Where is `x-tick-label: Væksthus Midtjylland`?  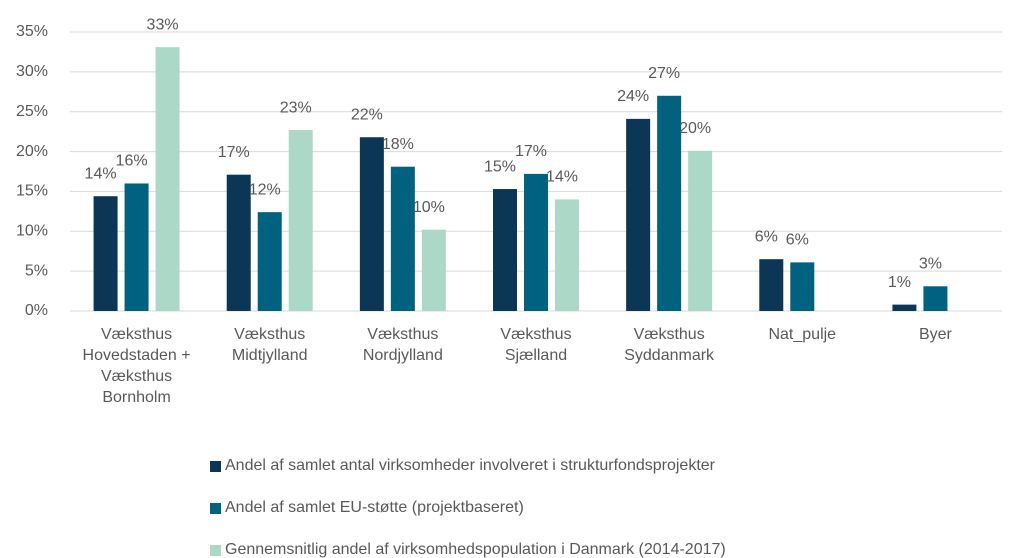 x-tick-label: Væksthus Midtjylland is located at coordinates (269, 345).